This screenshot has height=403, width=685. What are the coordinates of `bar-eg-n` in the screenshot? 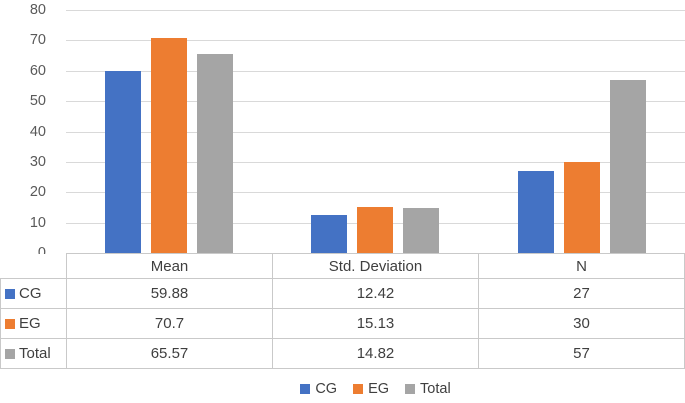 It's located at (581, 207).